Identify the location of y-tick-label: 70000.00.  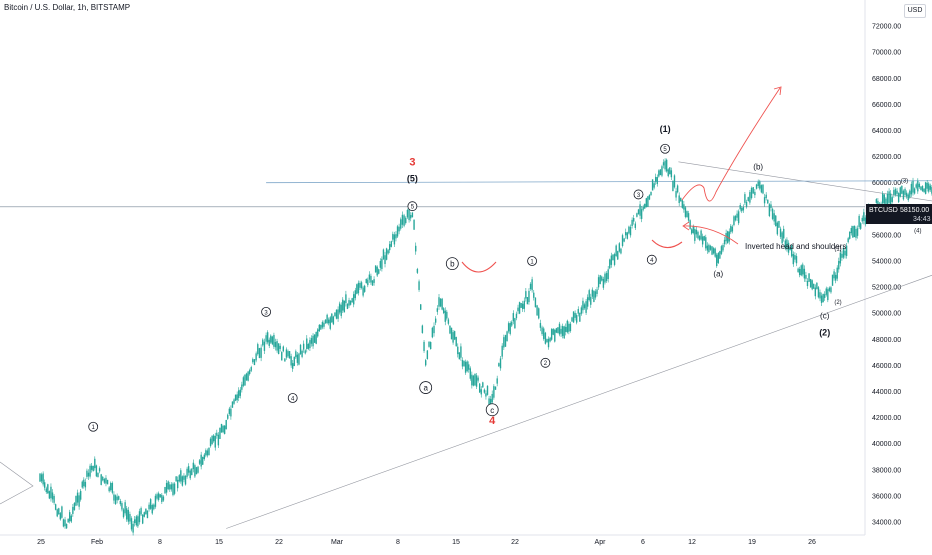
(886, 53).